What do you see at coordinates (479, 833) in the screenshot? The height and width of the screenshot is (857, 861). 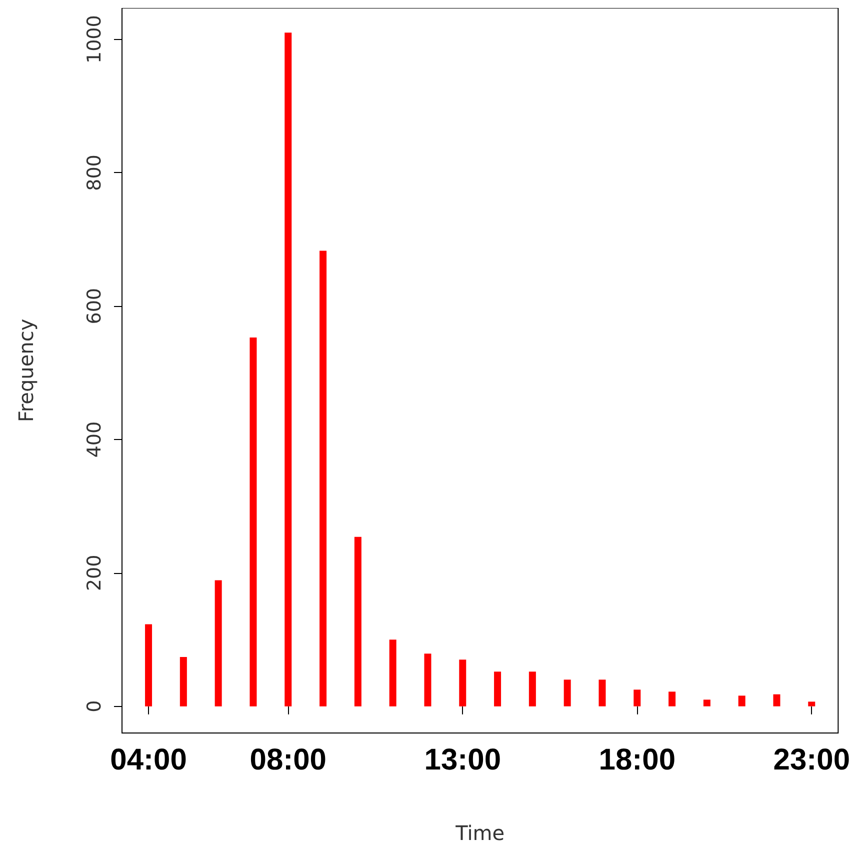 I see `x-axis-title: Time` at bounding box center [479, 833].